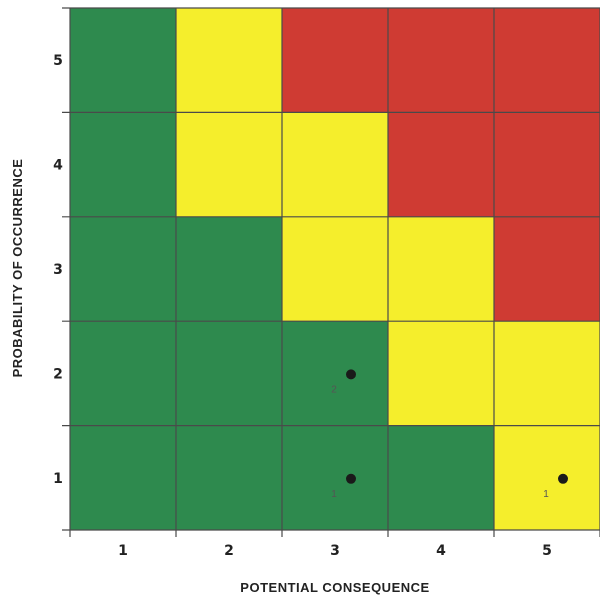 The height and width of the screenshot is (599, 600). What do you see at coordinates (335, 373) in the screenshot?
I see `cell-p2-c3-green` at bounding box center [335, 373].